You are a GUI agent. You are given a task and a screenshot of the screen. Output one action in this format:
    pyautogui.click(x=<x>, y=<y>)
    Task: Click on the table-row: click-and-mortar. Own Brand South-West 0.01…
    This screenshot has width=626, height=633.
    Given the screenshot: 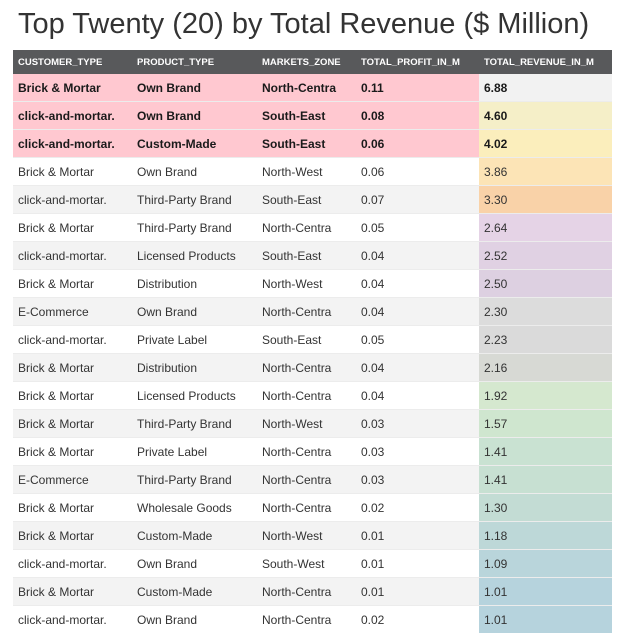 What is the action you would take?
    pyautogui.click(x=312, y=563)
    